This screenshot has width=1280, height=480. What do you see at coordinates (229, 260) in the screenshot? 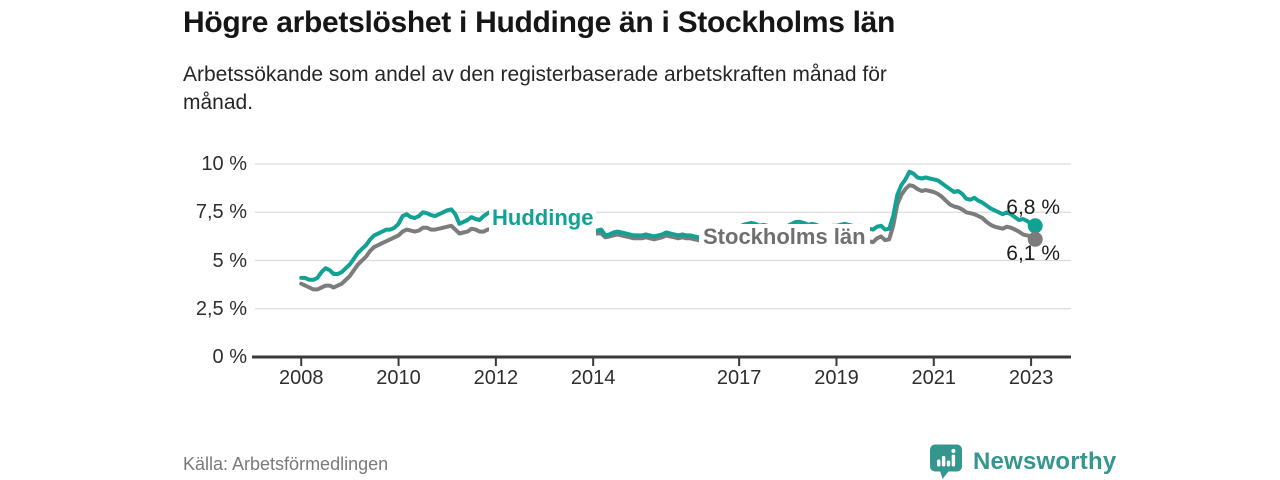
I see `y-axis-label: 5 %` at bounding box center [229, 260].